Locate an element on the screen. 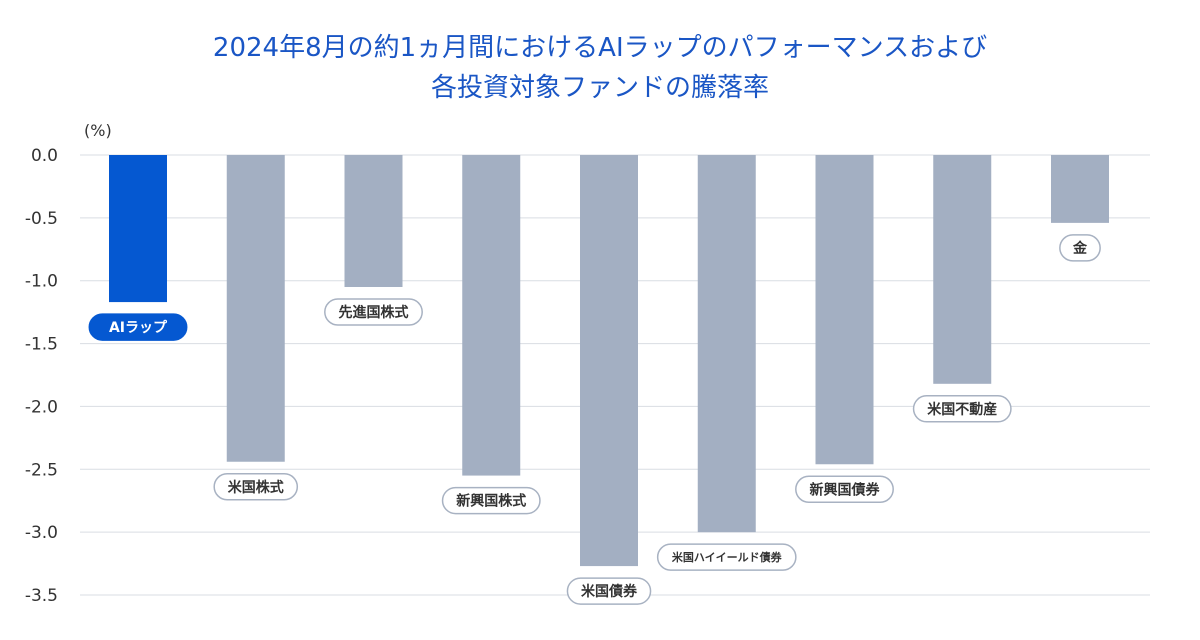 The height and width of the screenshot is (640, 1200). y-tick-label: -1.5 is located at coordinates (41, 345).